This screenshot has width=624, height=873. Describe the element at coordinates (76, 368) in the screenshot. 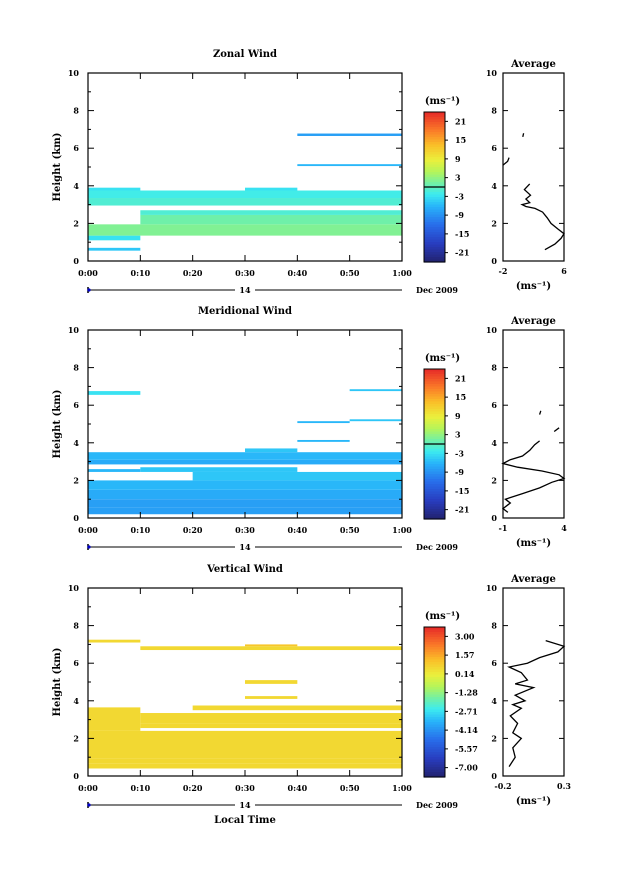

I see `y-tick-label: 8` at that location.